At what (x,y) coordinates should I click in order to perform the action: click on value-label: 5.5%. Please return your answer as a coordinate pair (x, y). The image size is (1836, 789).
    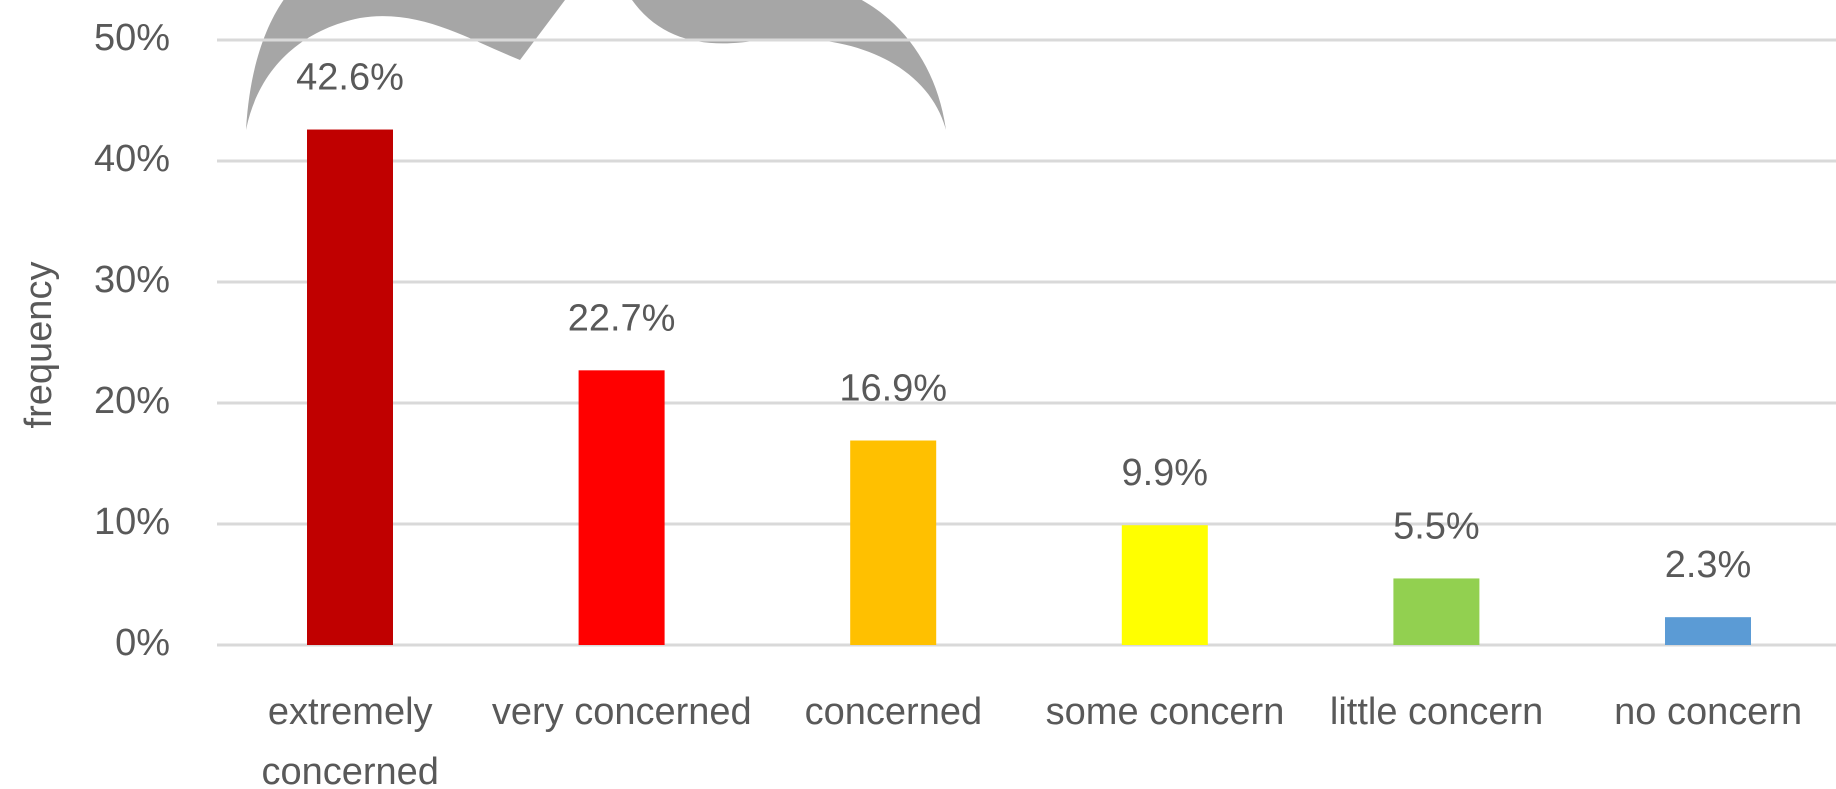
    Looking at the image, I should click on (1436, 526).